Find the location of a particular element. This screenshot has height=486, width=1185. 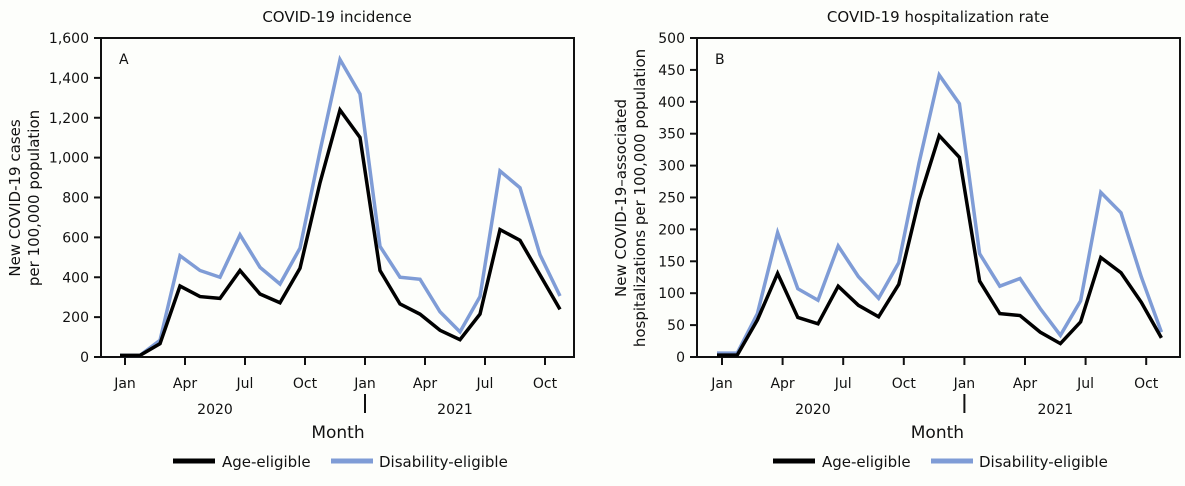

y-axis-label-line: hospitalizations per 100,000 population is located at coordinates (640, 198).